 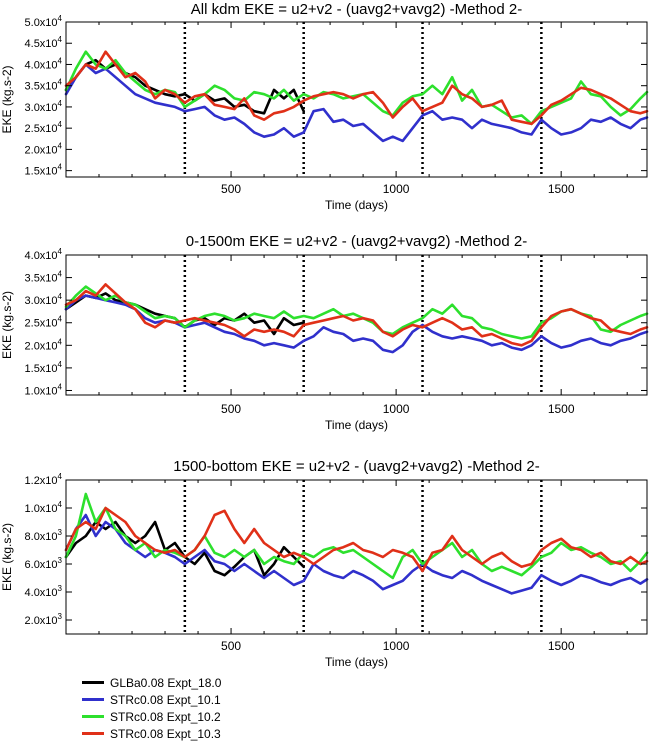 I want to click on legend-item-strc-10-1: STRc0.08 Expt_10.1, so click(x=212, y=699).